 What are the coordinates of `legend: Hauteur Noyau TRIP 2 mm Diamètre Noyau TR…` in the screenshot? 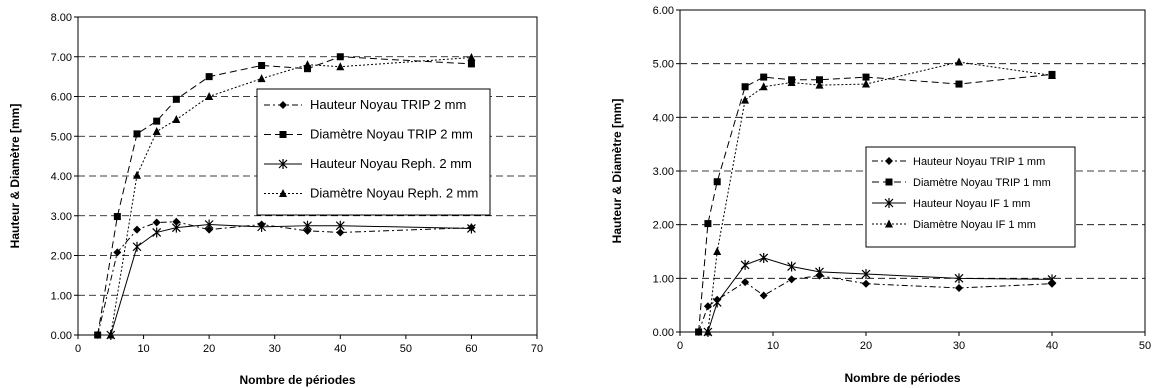 It's located at (373, 152).